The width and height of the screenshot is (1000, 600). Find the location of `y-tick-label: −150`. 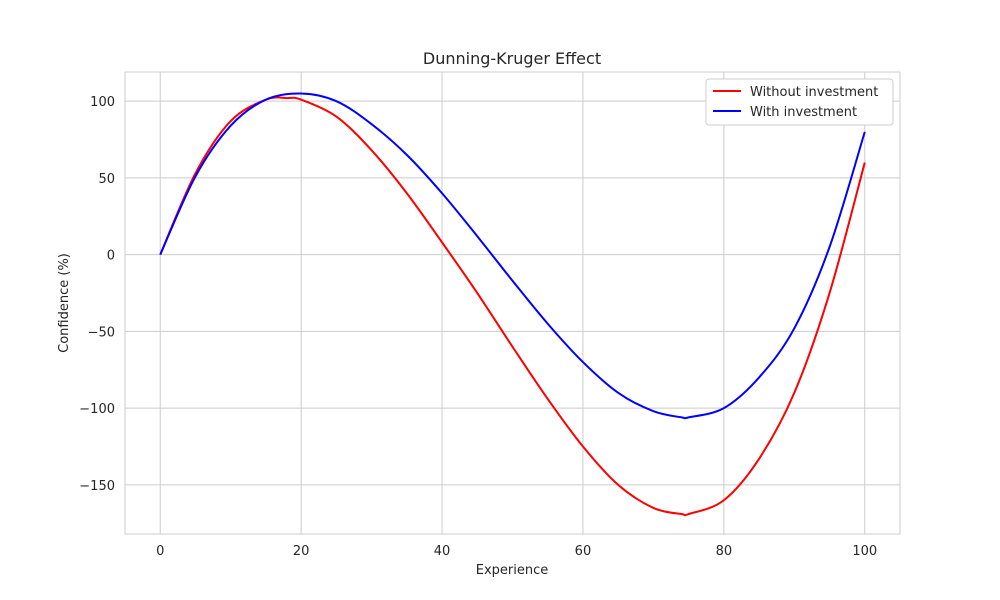

y-tick-label: −150 is located at coordinates (97, 486).